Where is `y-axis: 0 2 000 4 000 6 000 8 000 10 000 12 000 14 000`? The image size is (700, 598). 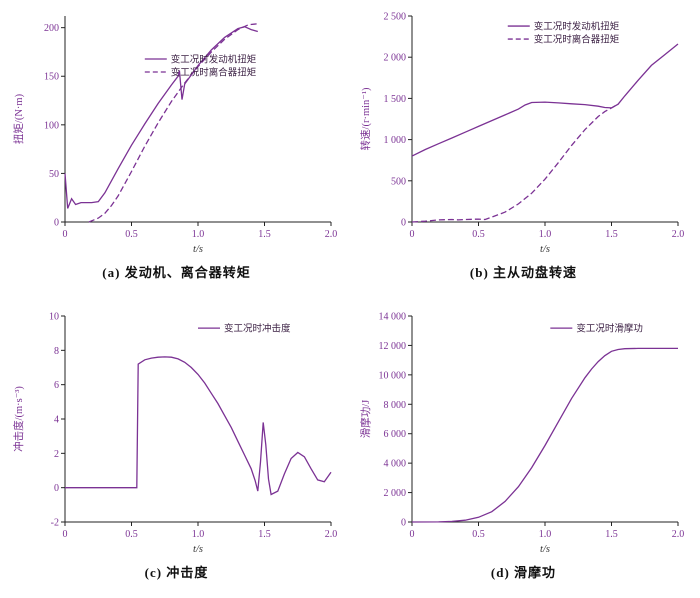 y-axis: 0 2 000 4 000 6 000 8 000 10 000 12 000 14 000 is located at coordinates (395, 420).